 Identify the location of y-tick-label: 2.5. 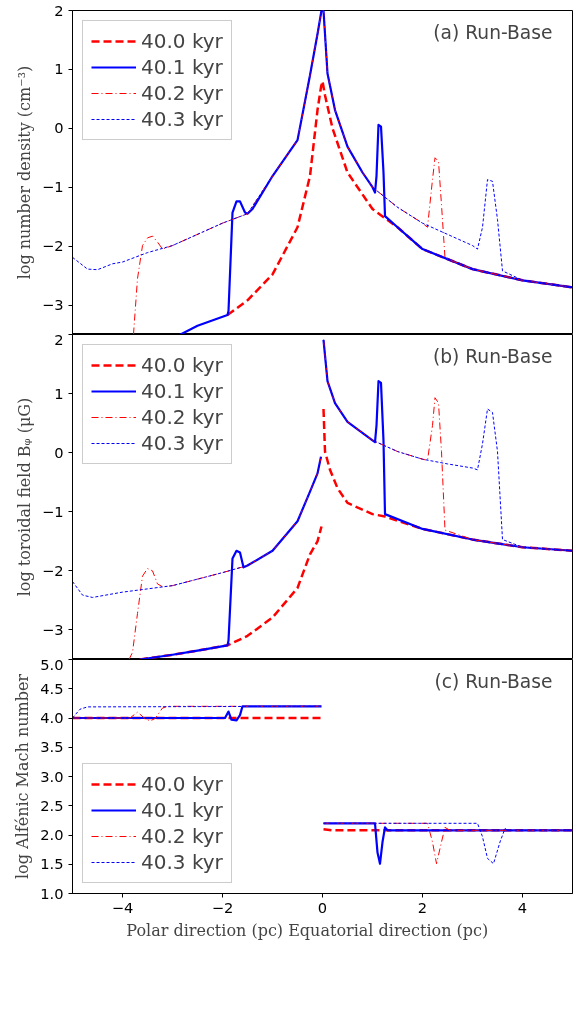
(52, 805).